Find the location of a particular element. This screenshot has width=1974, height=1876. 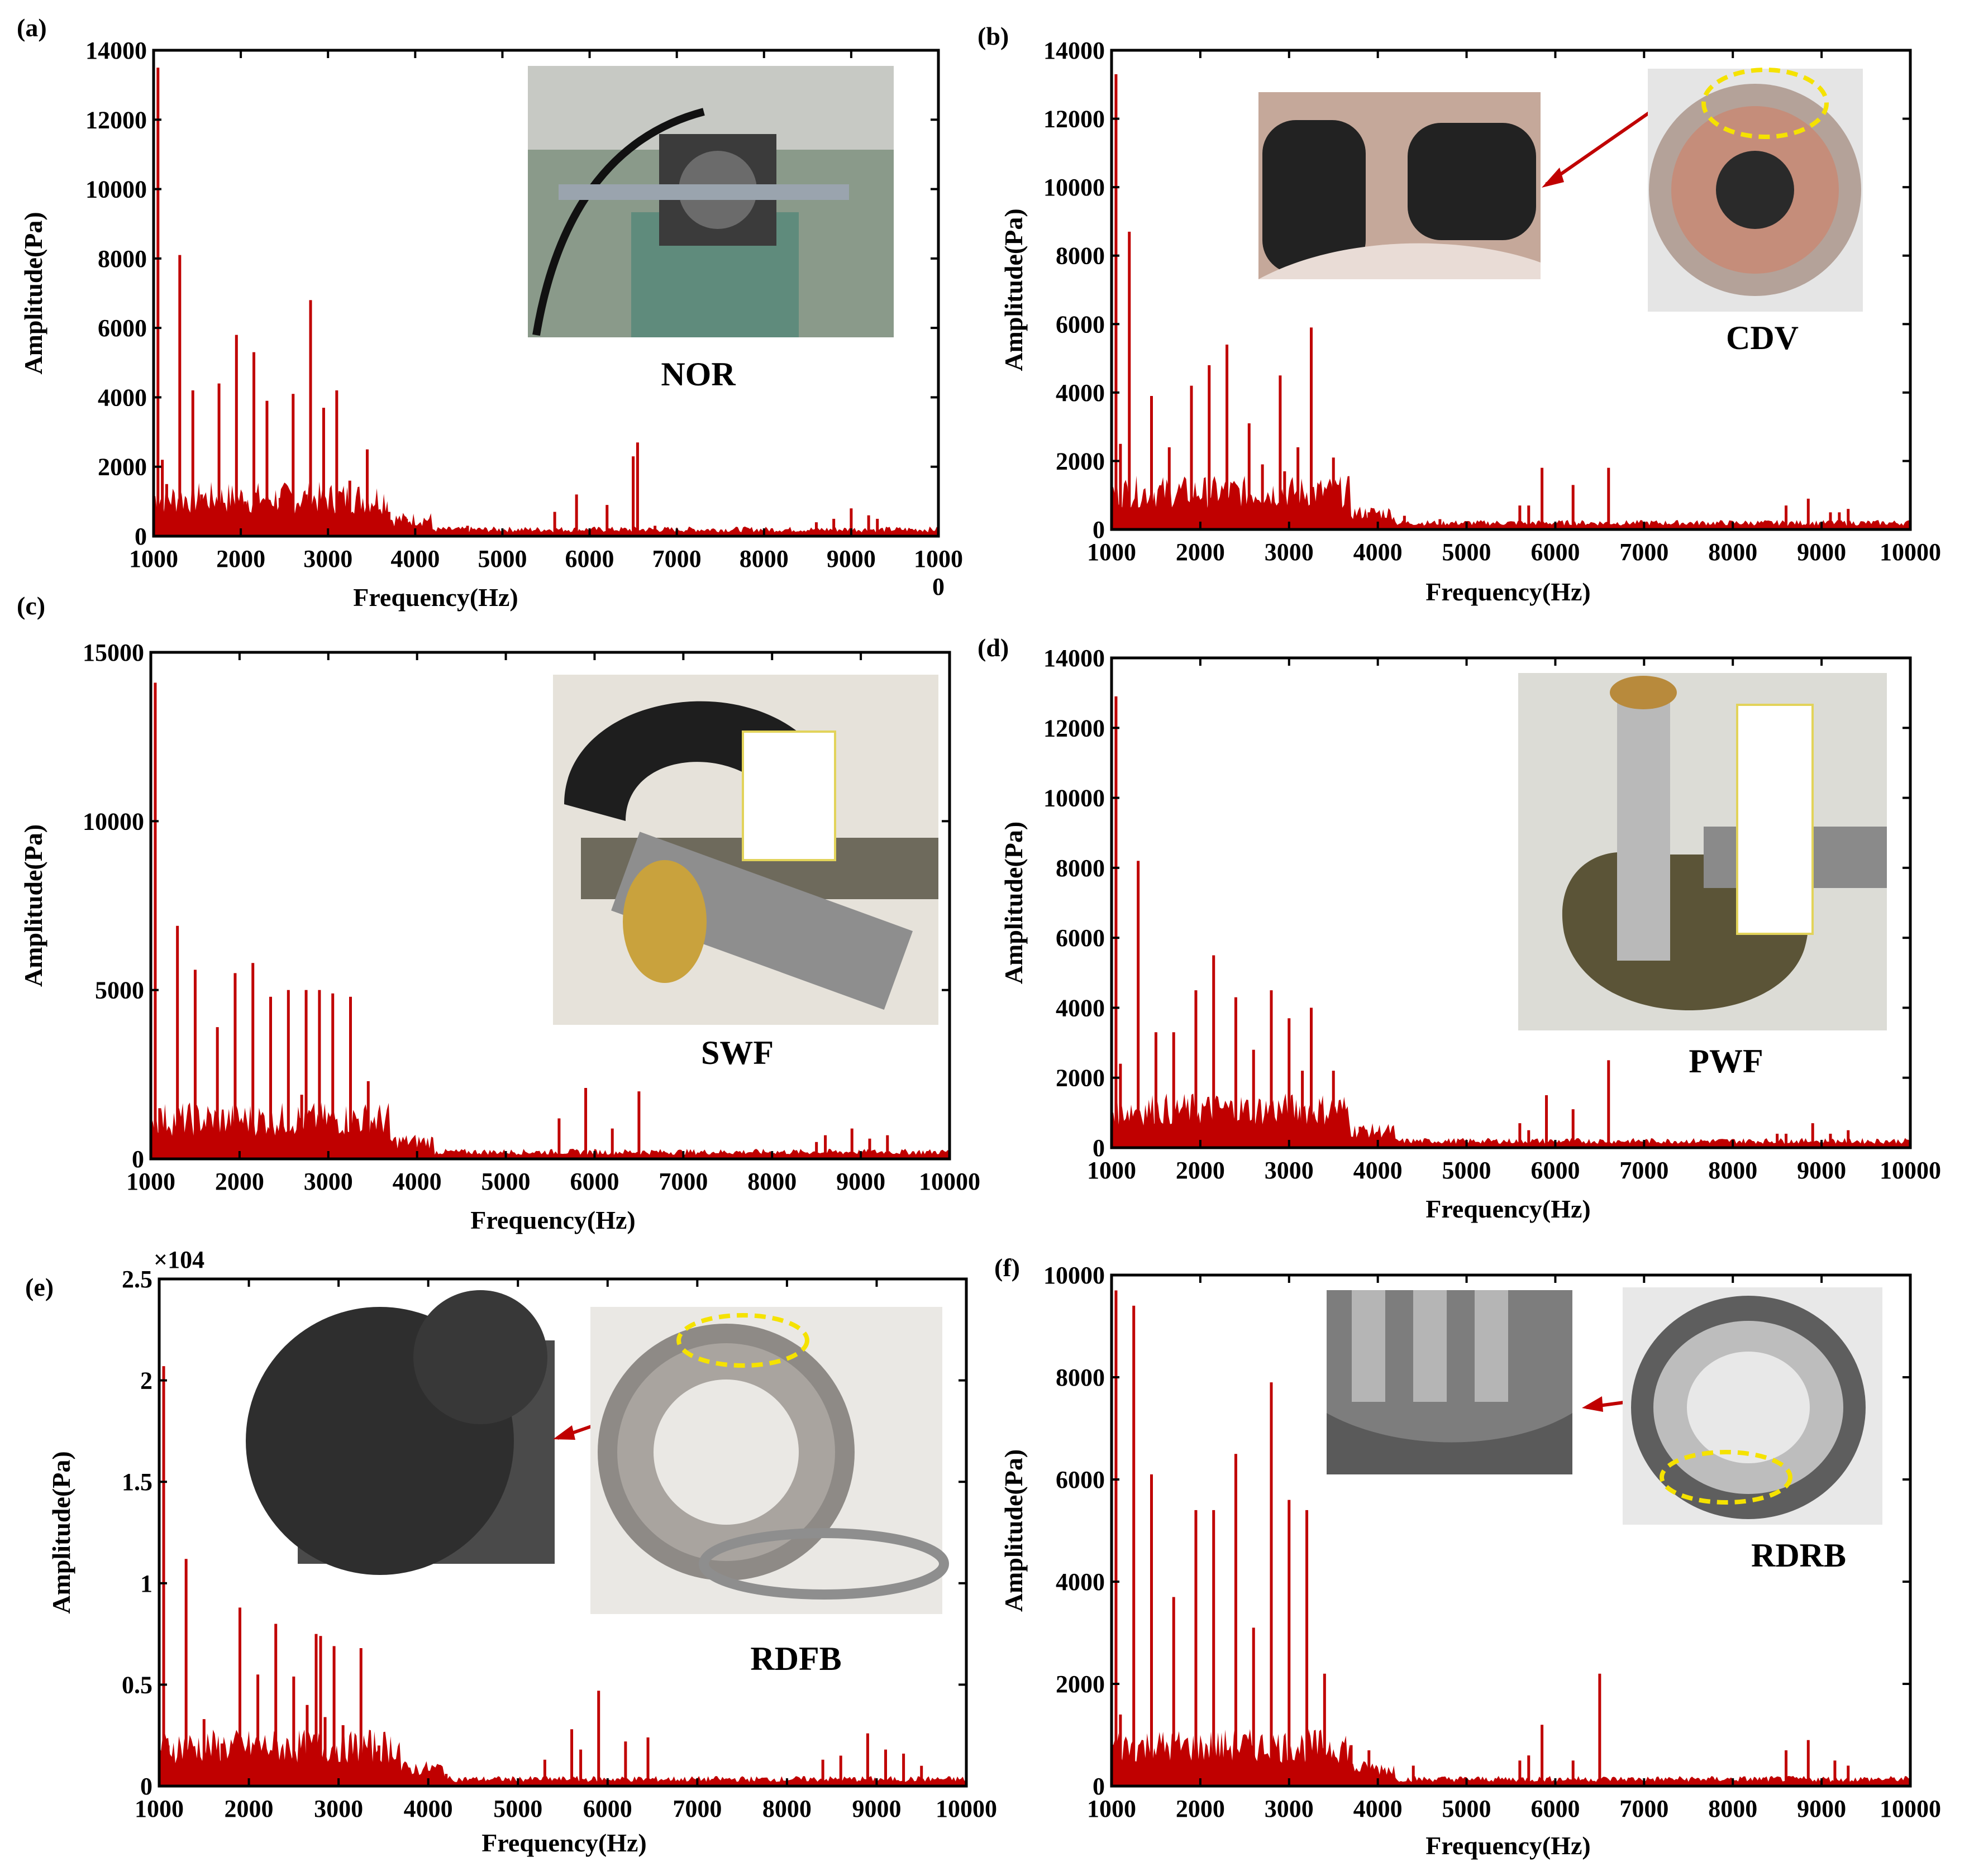

panel-label: (e) is located at coordinates (40, 1287).